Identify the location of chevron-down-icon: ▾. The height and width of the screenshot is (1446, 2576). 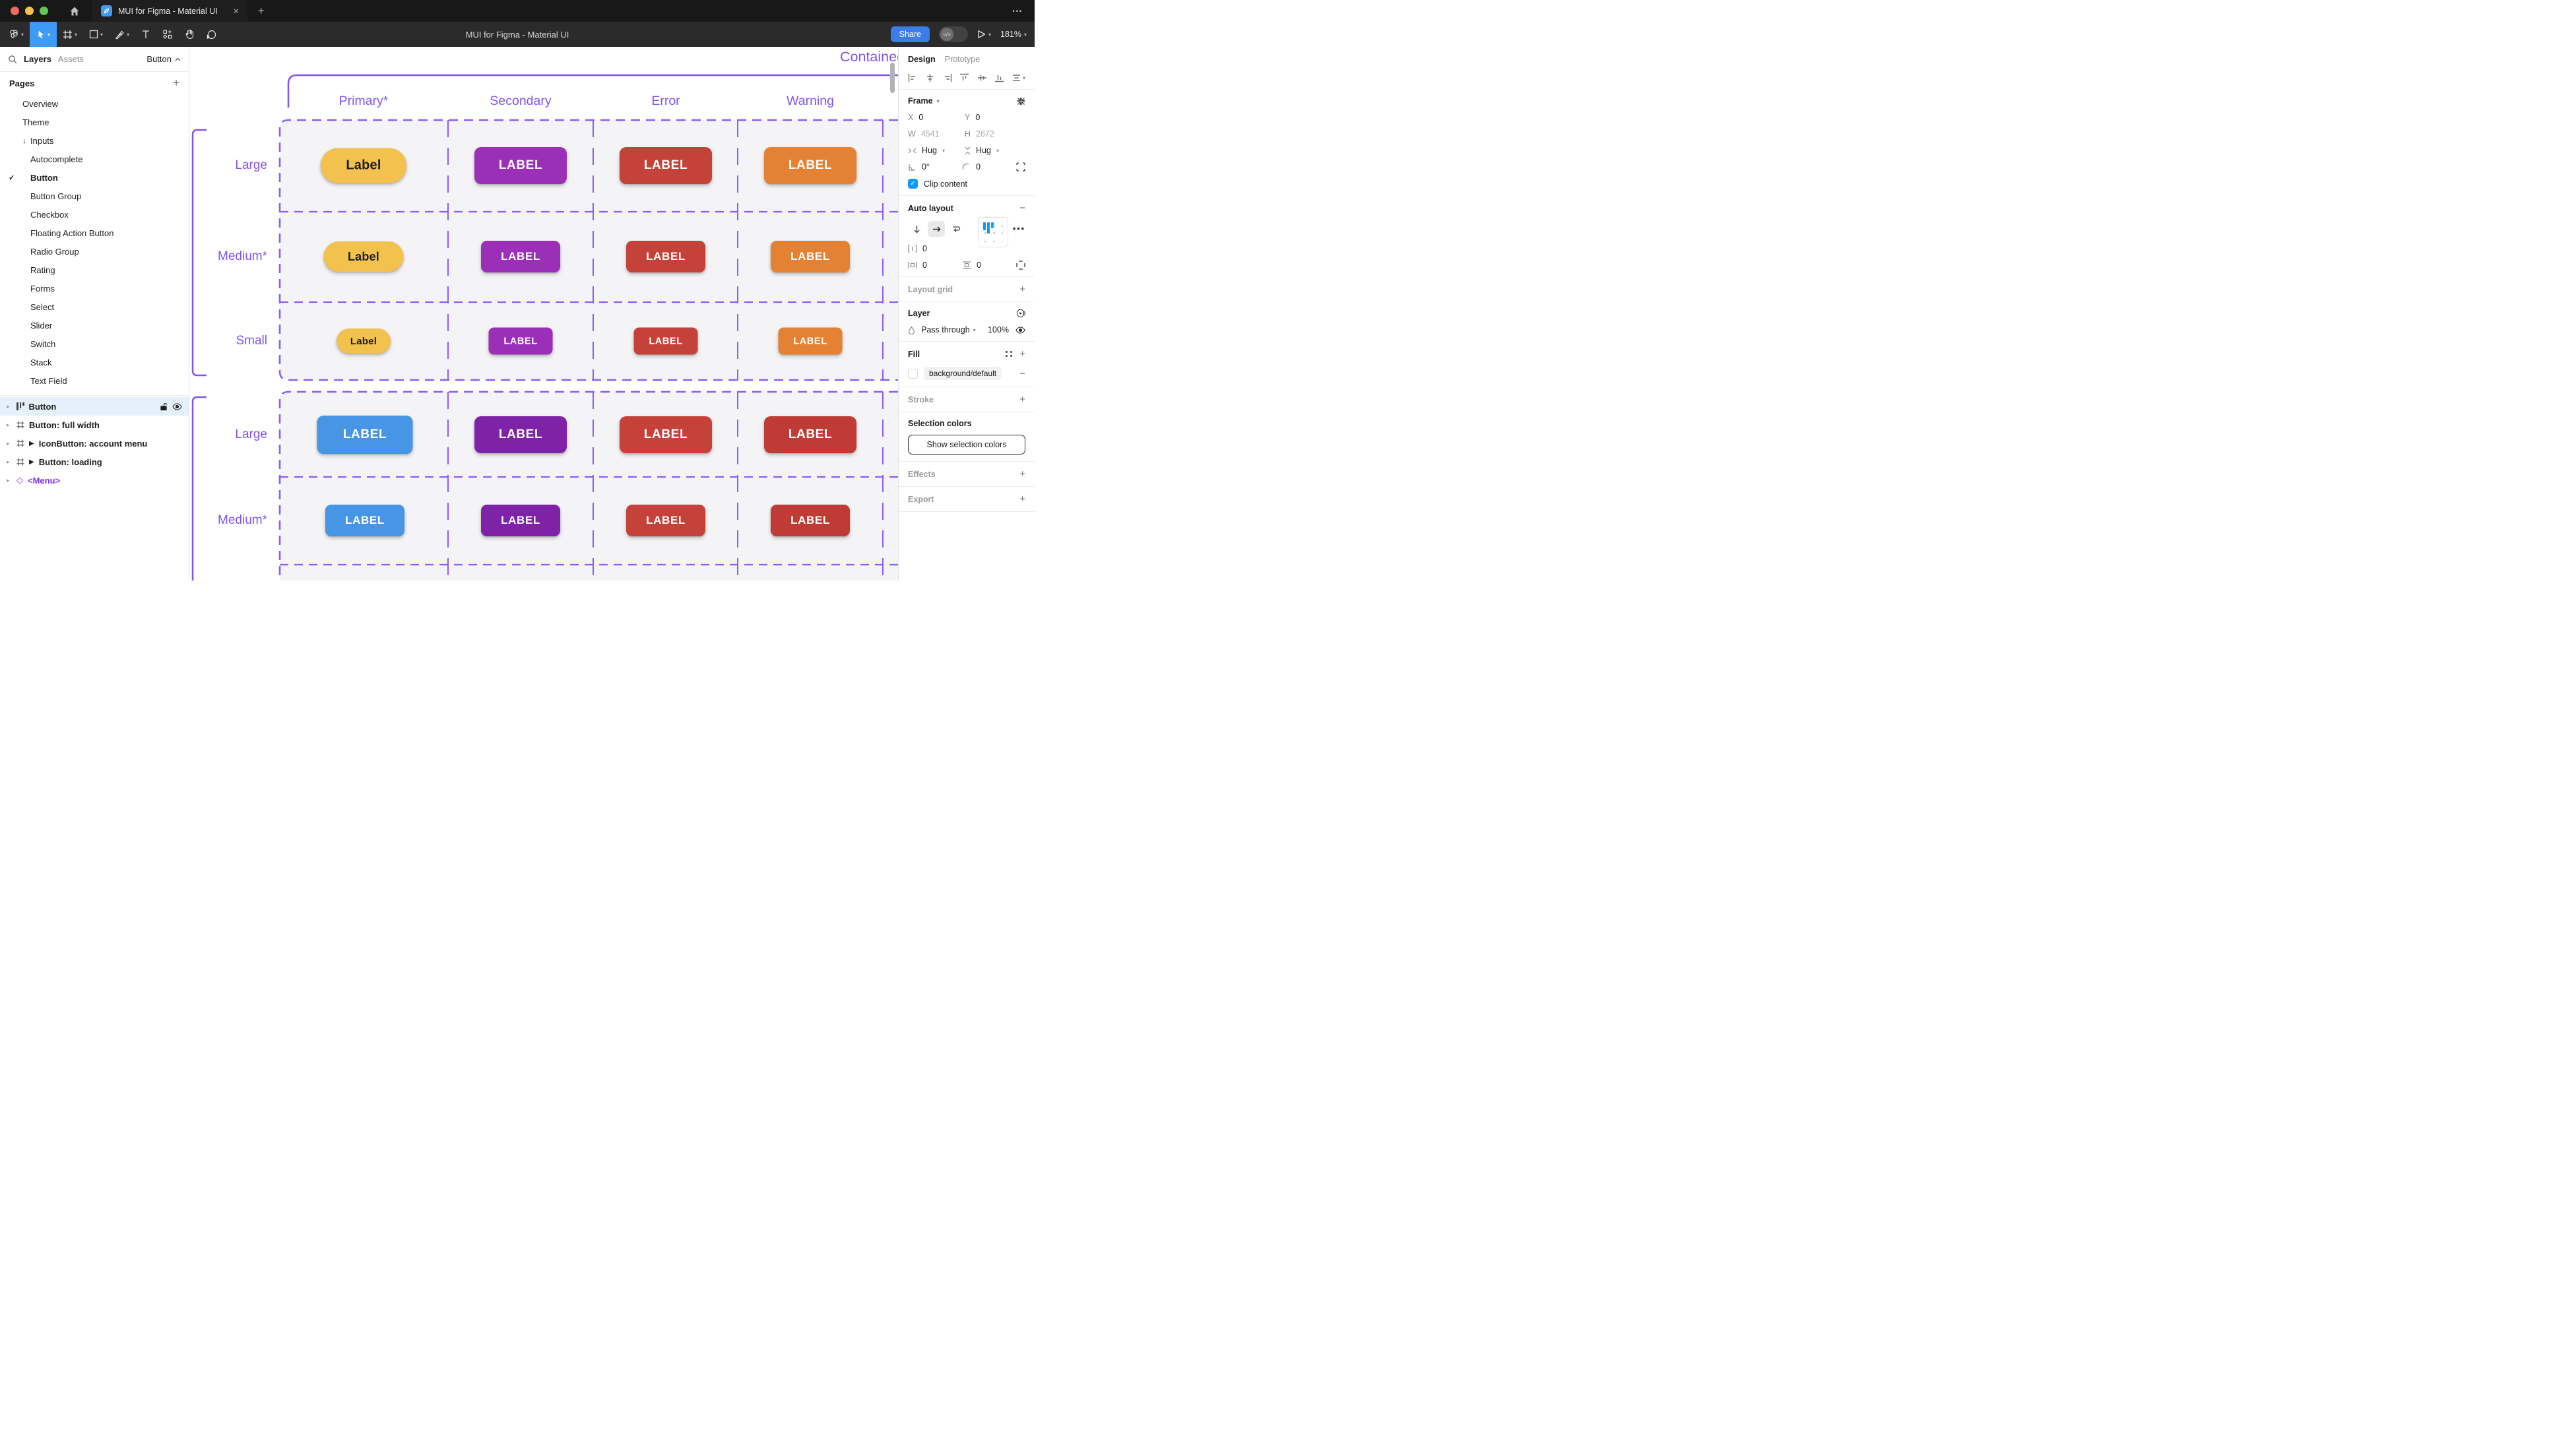
(938, 101).